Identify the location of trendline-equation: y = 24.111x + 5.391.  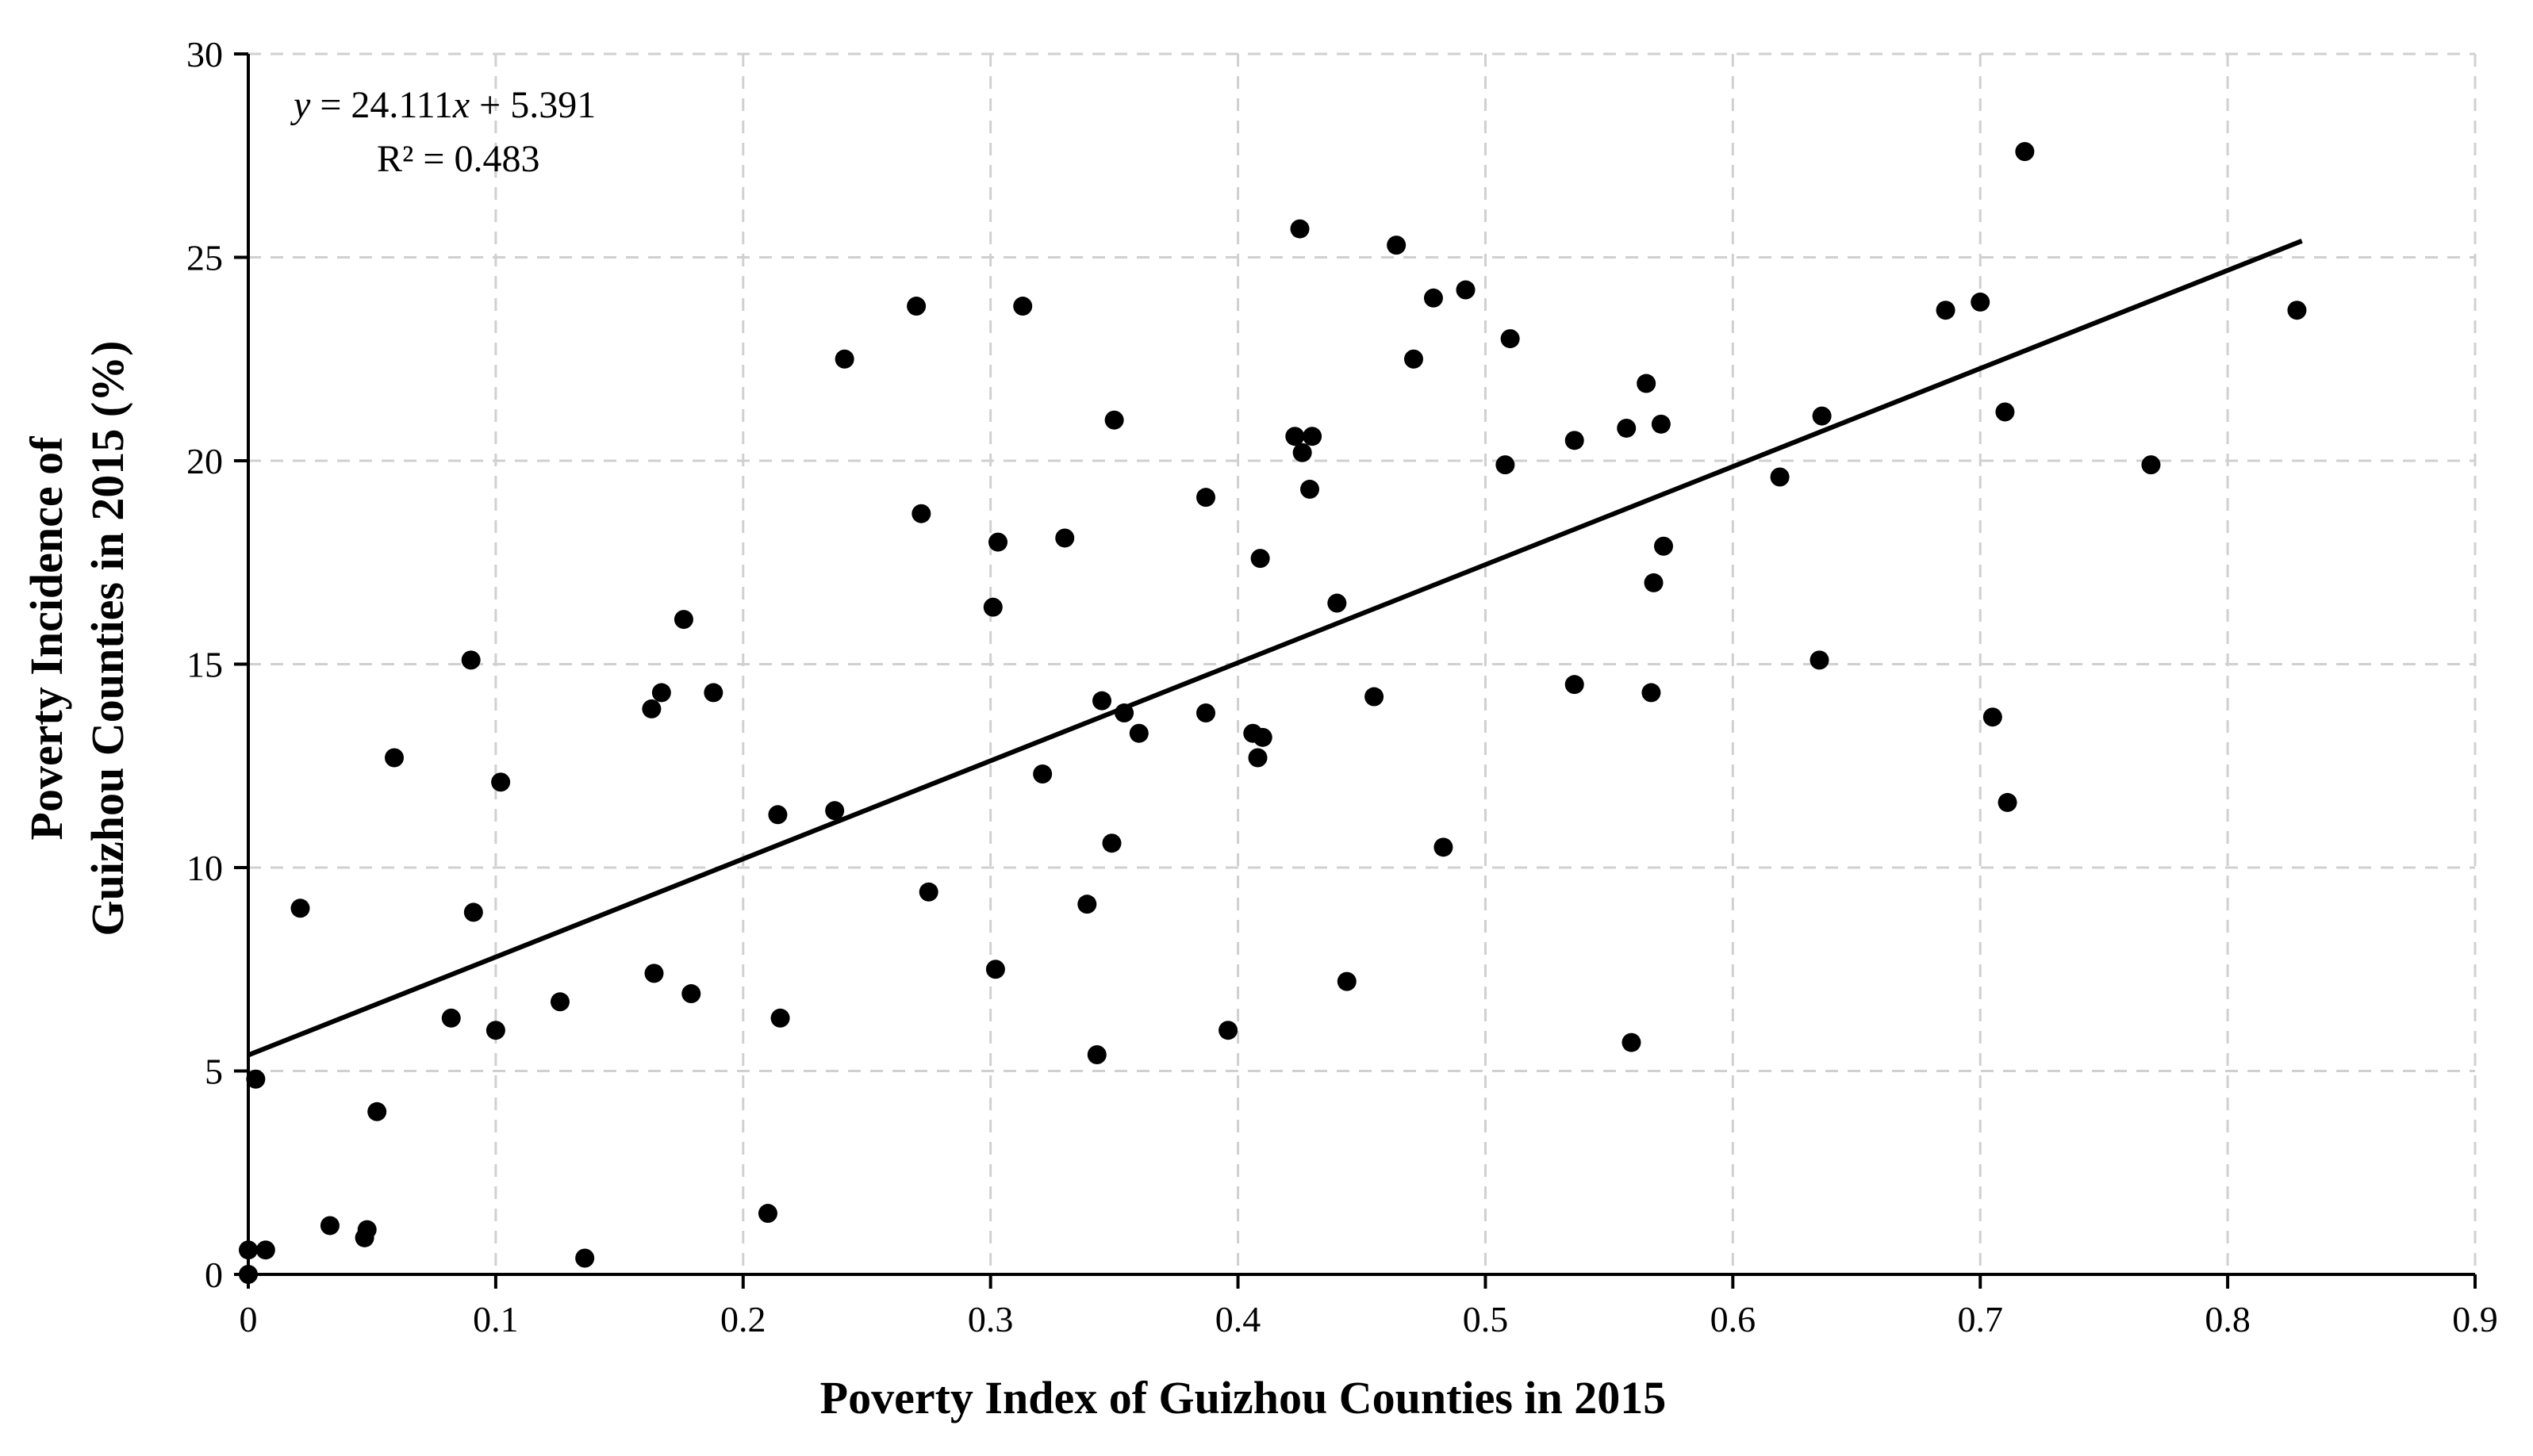
(443, 105).